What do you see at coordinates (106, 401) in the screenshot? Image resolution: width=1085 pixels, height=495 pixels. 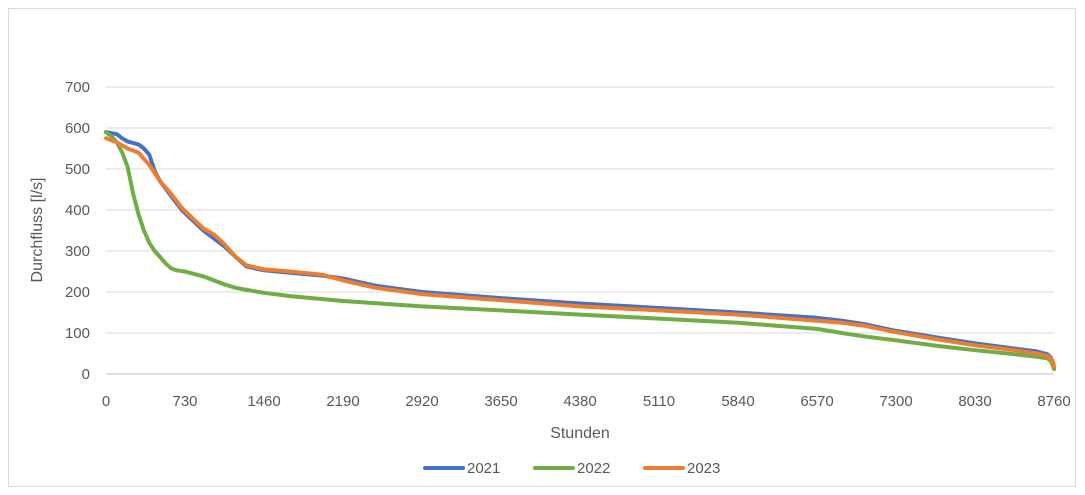 I see `x-tick-label: 0` at bounding box center [106, 401].